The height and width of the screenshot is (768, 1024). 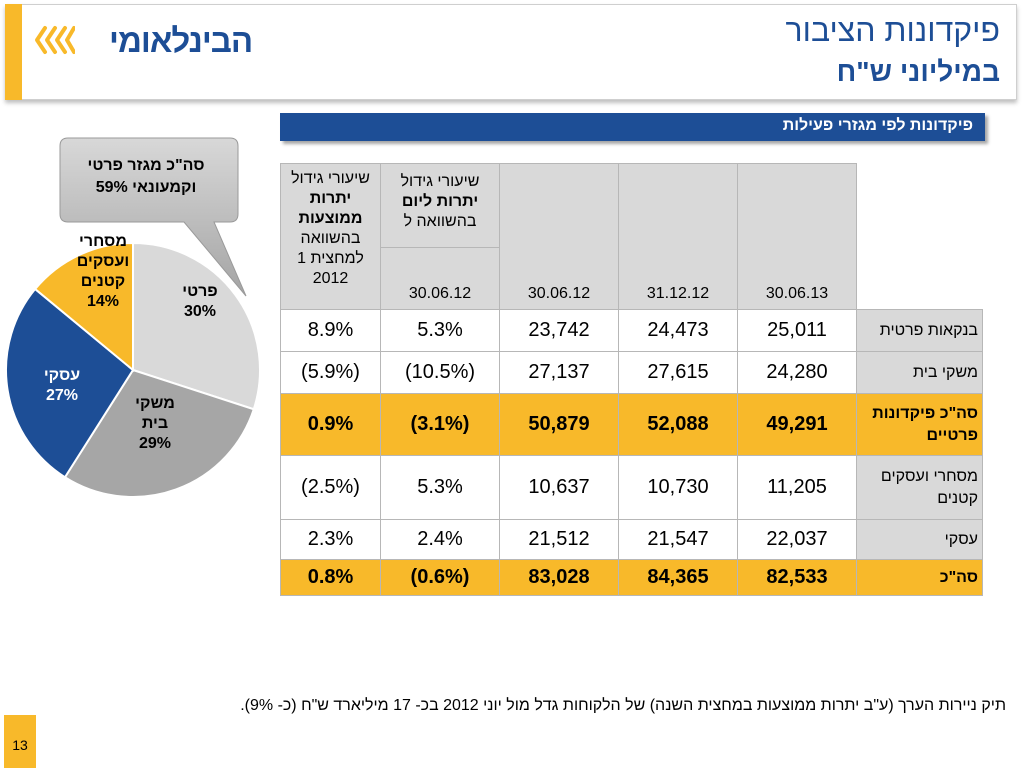 What do you see at coordinates (559, 236) in the screenshot?
I see `header-date-3: 30.06.12` at bounding box center [559, 236].